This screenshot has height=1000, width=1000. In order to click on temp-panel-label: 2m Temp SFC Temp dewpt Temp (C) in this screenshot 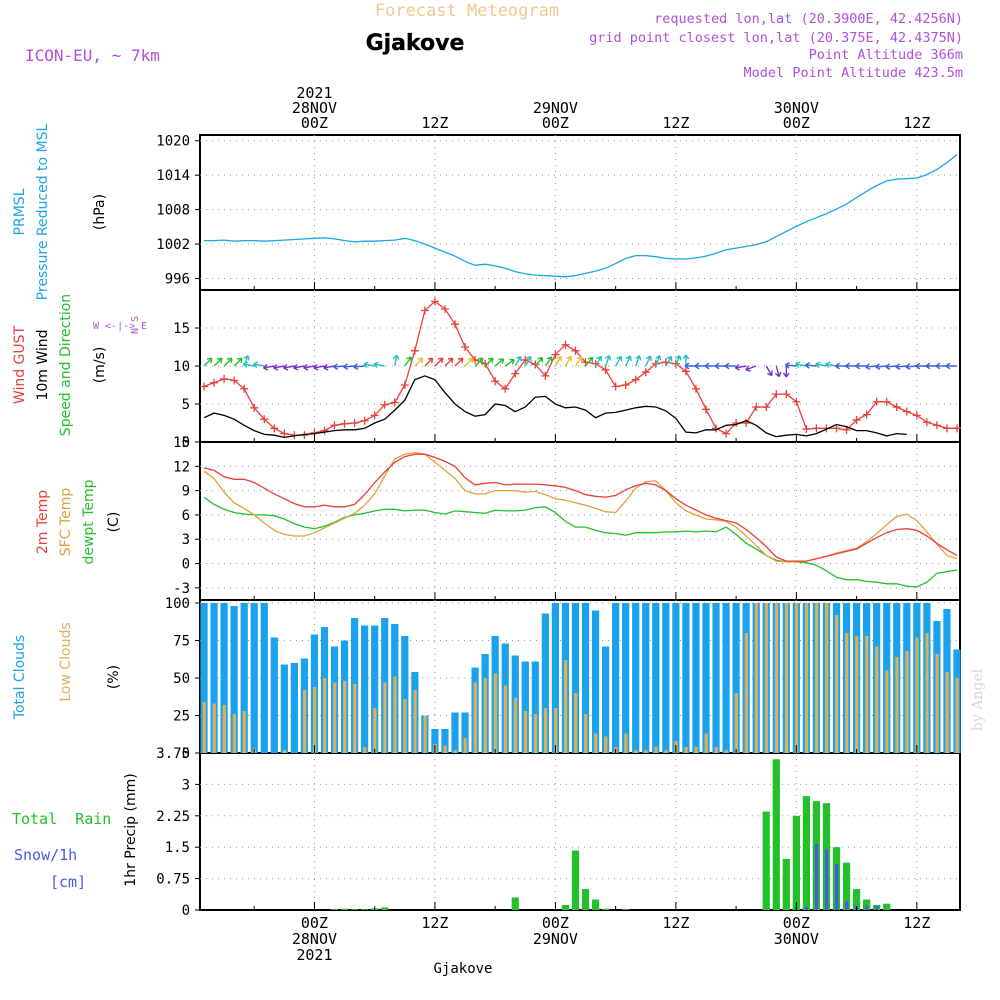, I will do `click(78, 521)`.